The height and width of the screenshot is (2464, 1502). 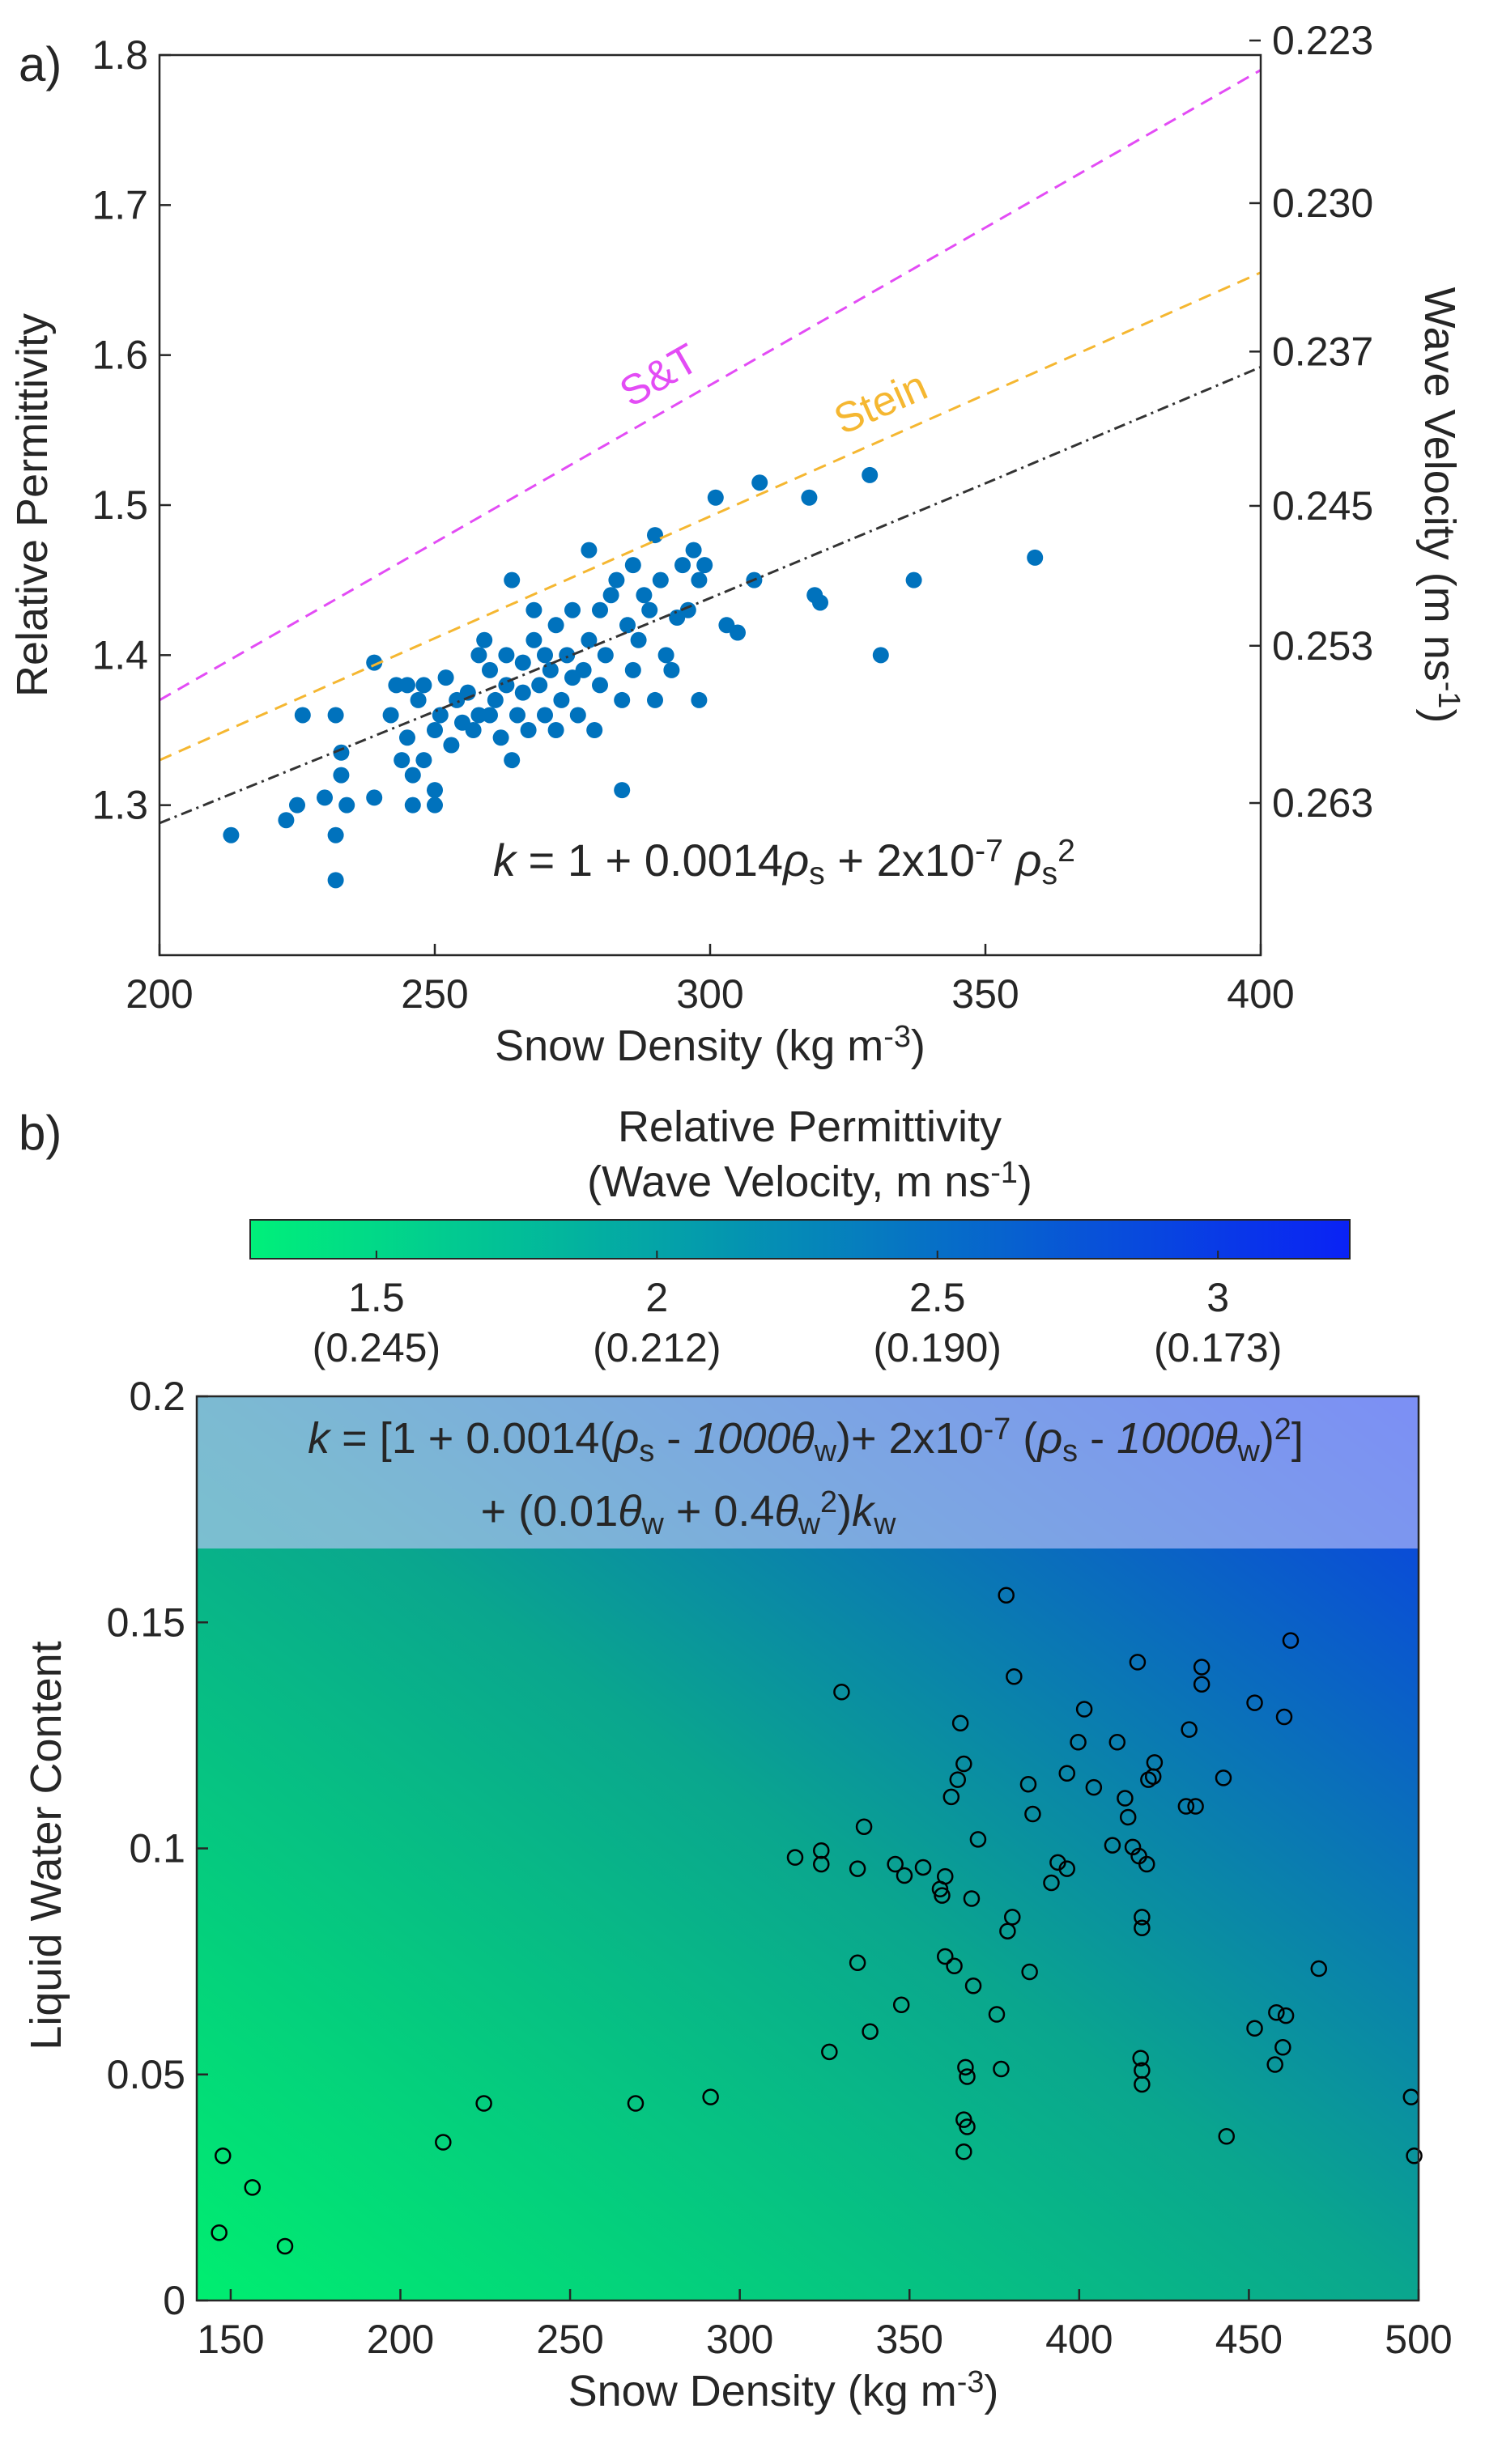 I want to click on x-tick-label: 350, so click(x=910, y=2340).